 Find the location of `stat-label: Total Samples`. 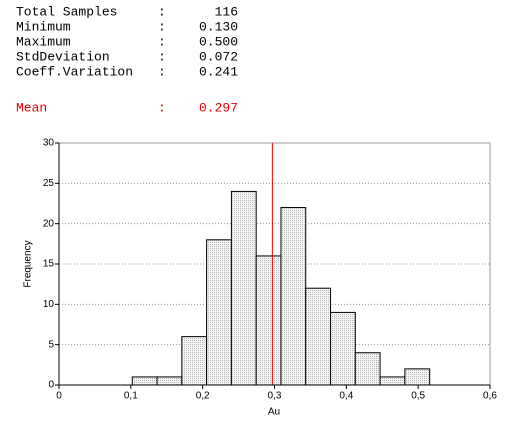

stat-label: Total Samples is located at coordinates (66, 11).